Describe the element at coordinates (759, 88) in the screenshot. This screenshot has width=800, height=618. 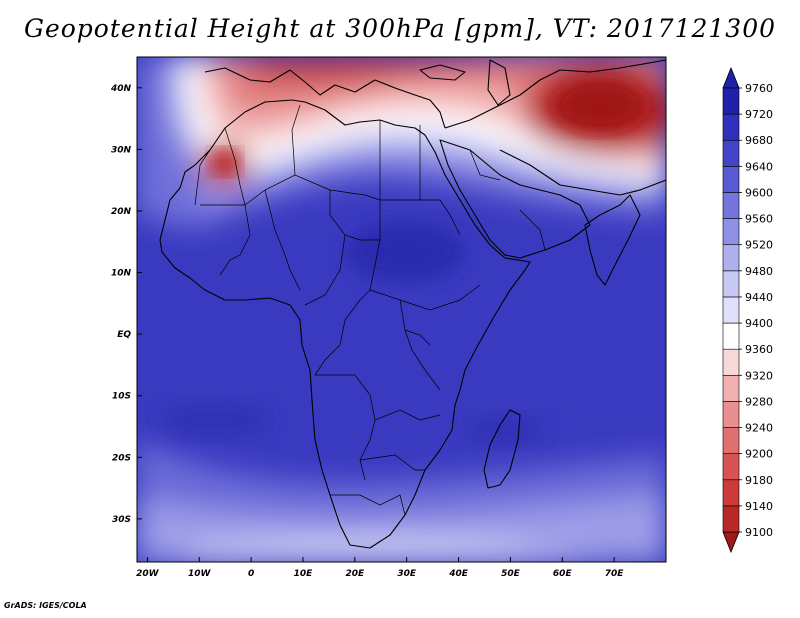
I see `colorbar-label: 9760` at that location.